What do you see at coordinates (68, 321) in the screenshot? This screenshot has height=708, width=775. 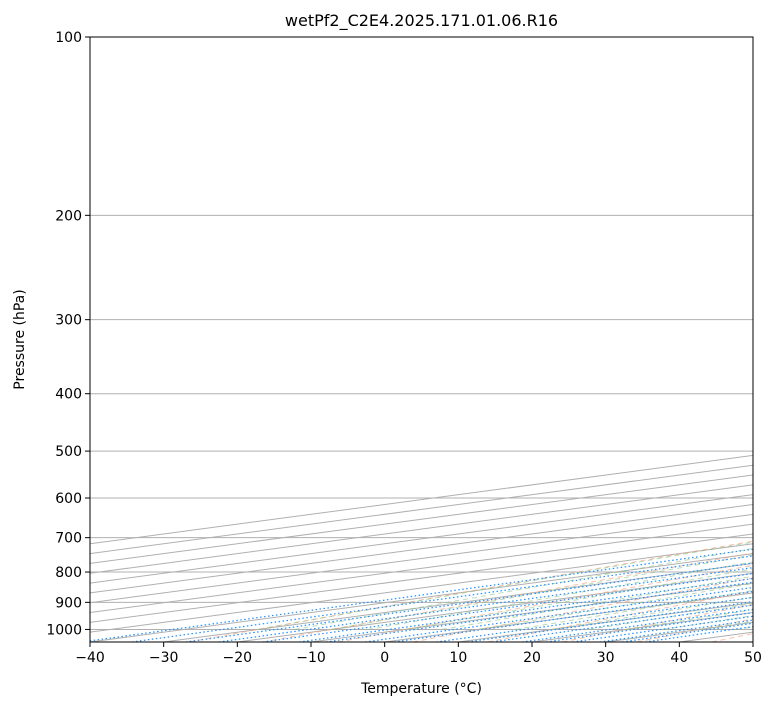 I see `y-tick-label: 300` at bounding box center [68, 321].